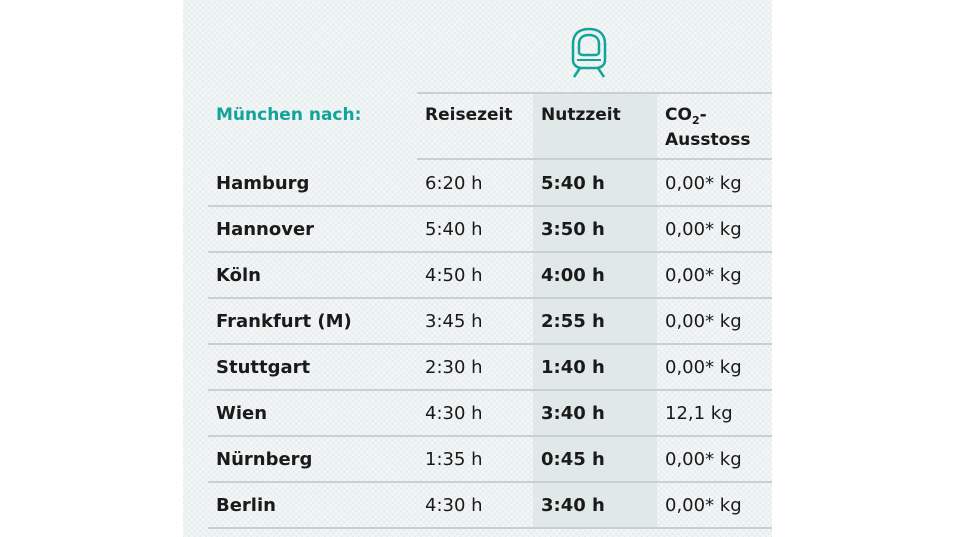 This screenshot has height=537, width=955. I want to click on city-name: Berlin, so click(246, 505).